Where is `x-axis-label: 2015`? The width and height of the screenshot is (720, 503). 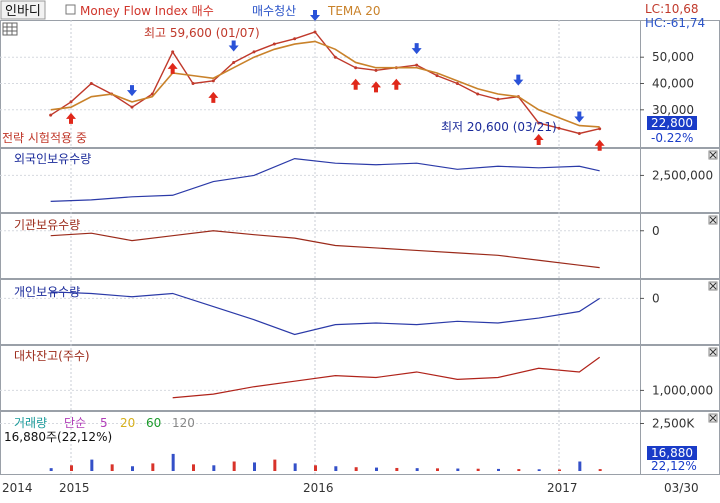
x-axis-label: 2015 is located at coordinates (74, 488).